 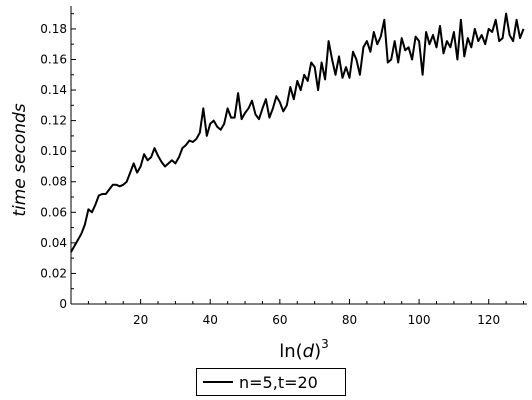 I want to click on y-axis: 0 0.02 0.04 0.06 0.08 0.10 0.12 0.14 0.16 0.18, so click(x=58, y=158).